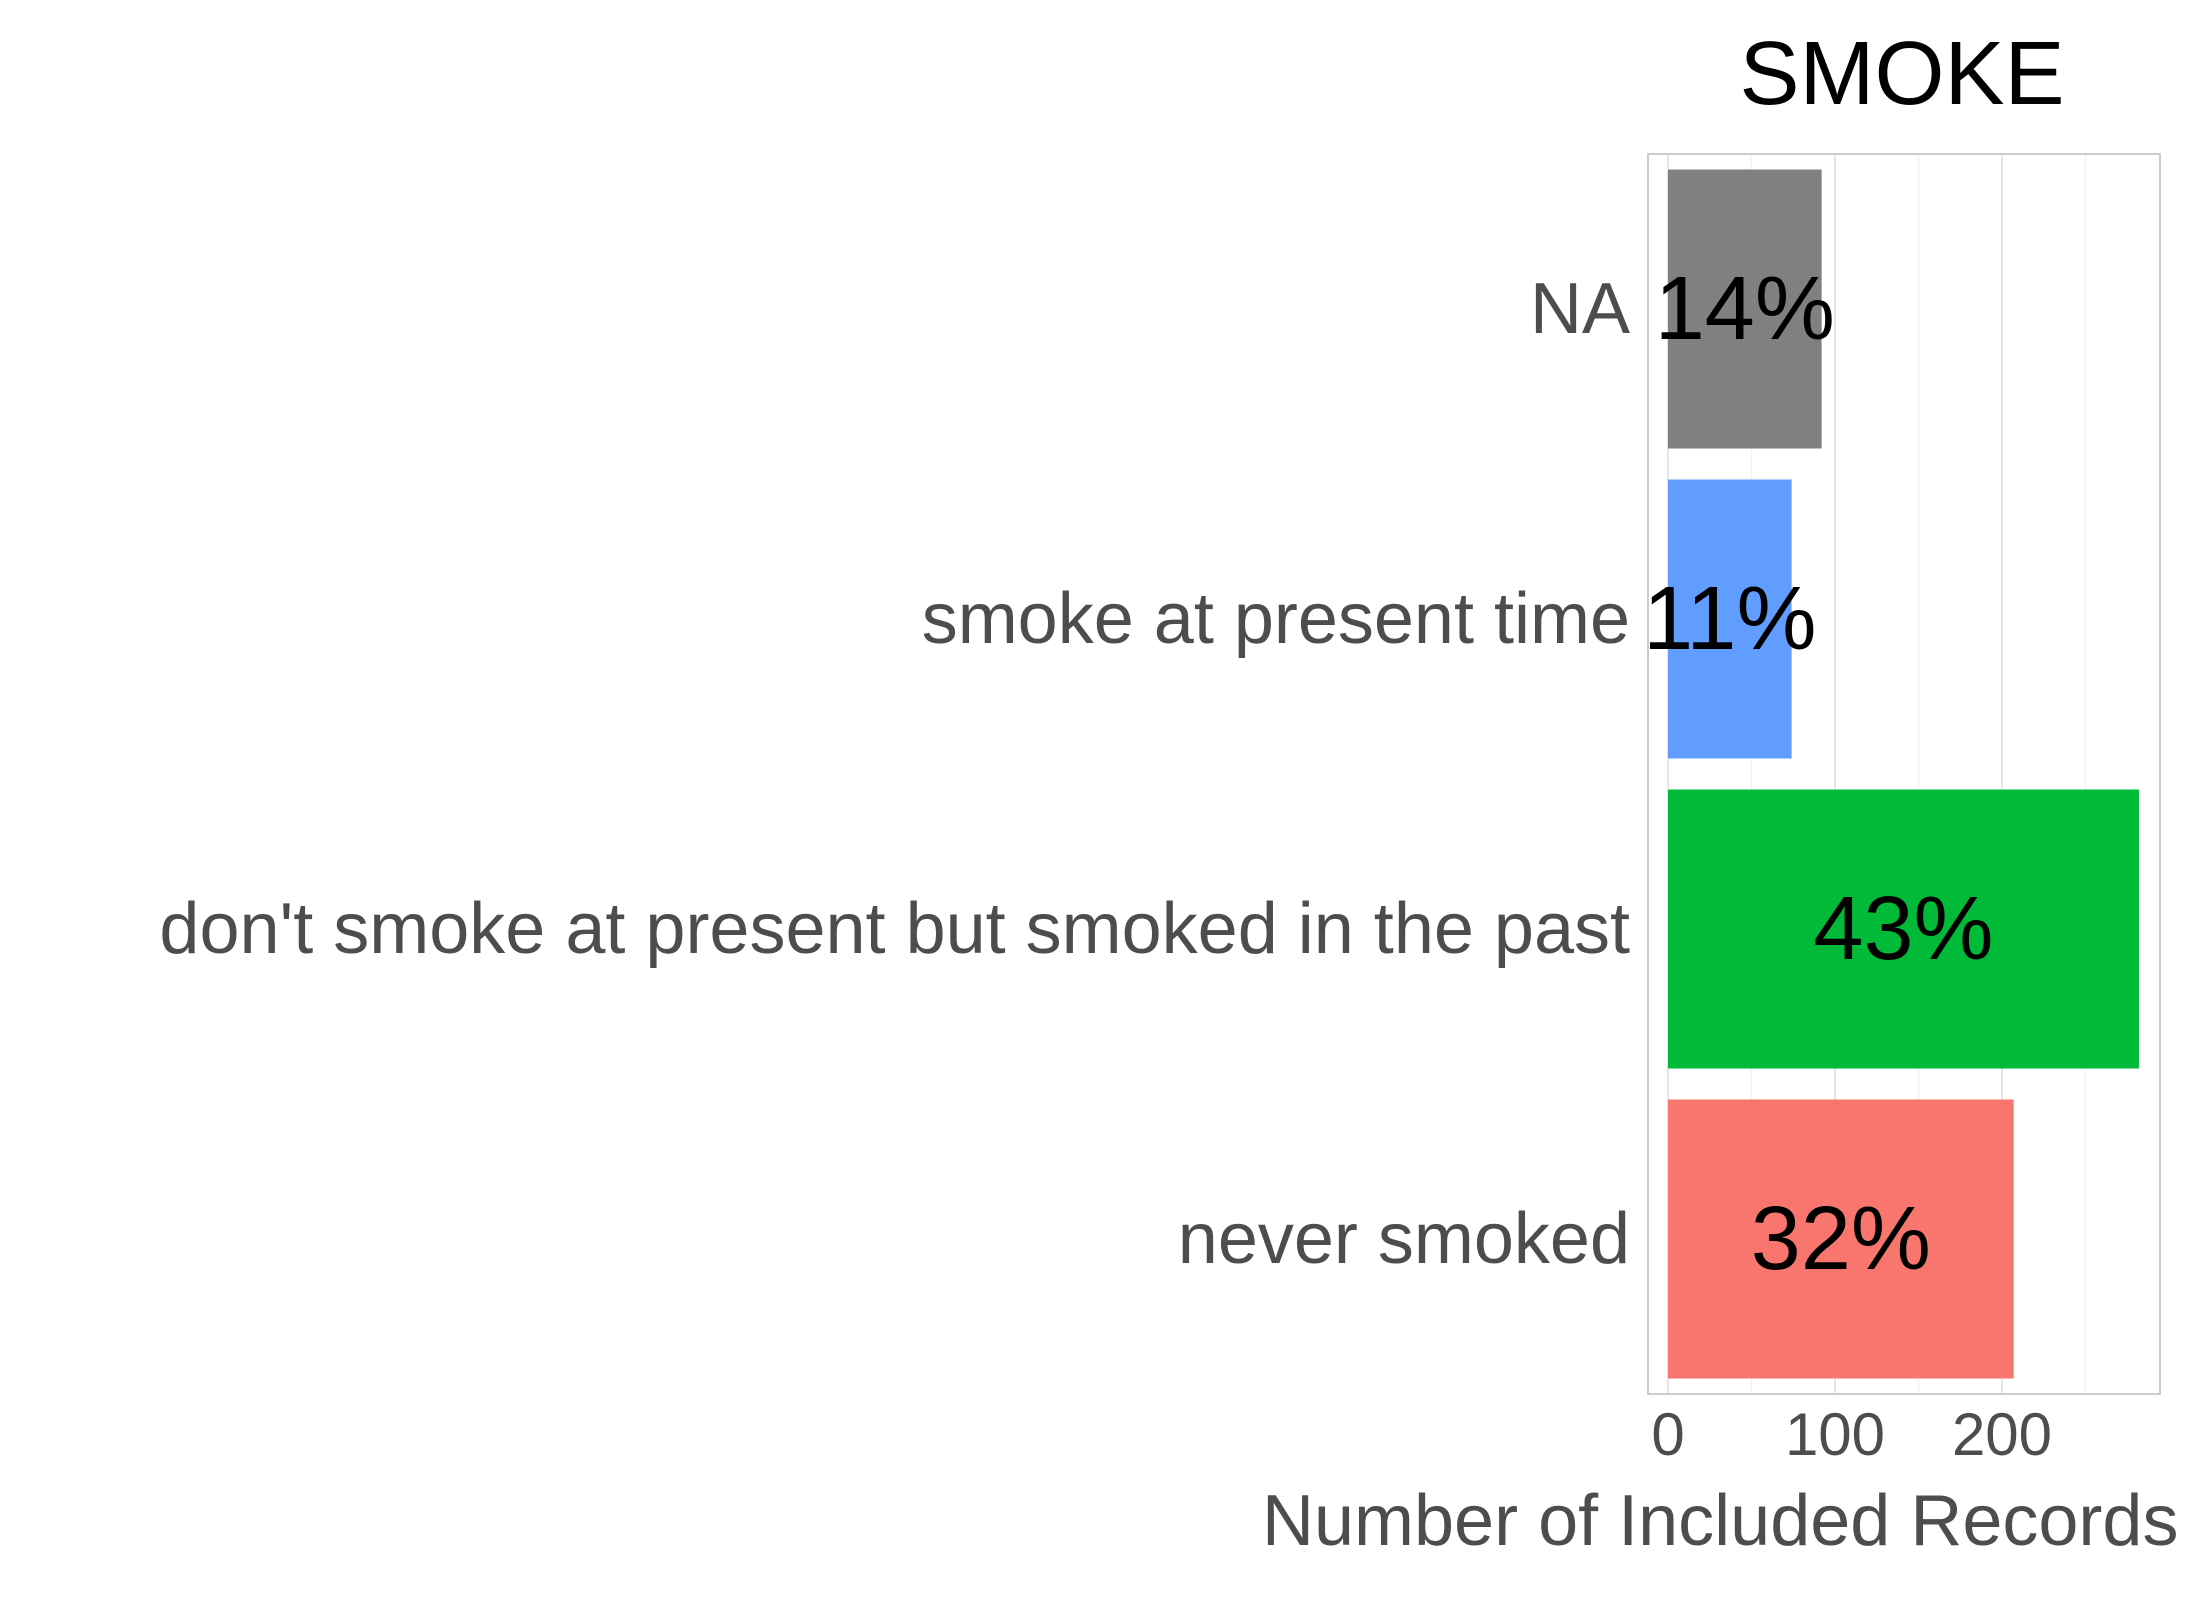 The width and height of the screenshot is (2200, 1600). What do you see at coordinates (1835, 1434) in the screenshot?
I see `x-tick-label: 100` at bounding box center [1835, 1434].